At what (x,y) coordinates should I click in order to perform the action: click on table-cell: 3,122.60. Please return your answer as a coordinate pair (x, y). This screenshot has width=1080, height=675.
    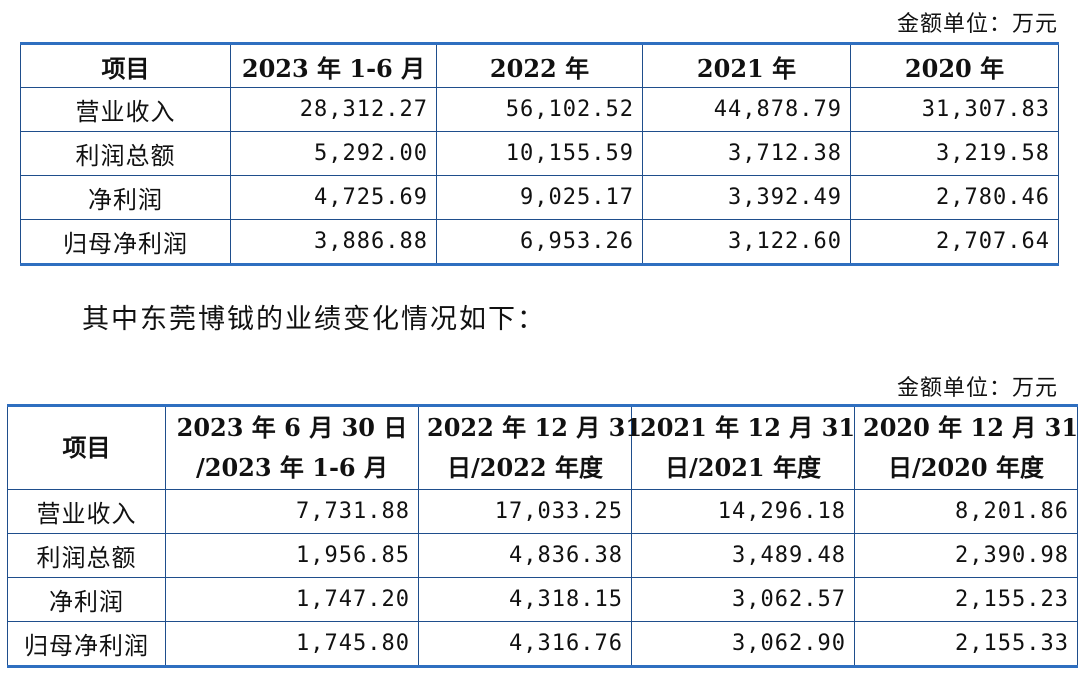
    Looking at the image, I should click on (746, 242).